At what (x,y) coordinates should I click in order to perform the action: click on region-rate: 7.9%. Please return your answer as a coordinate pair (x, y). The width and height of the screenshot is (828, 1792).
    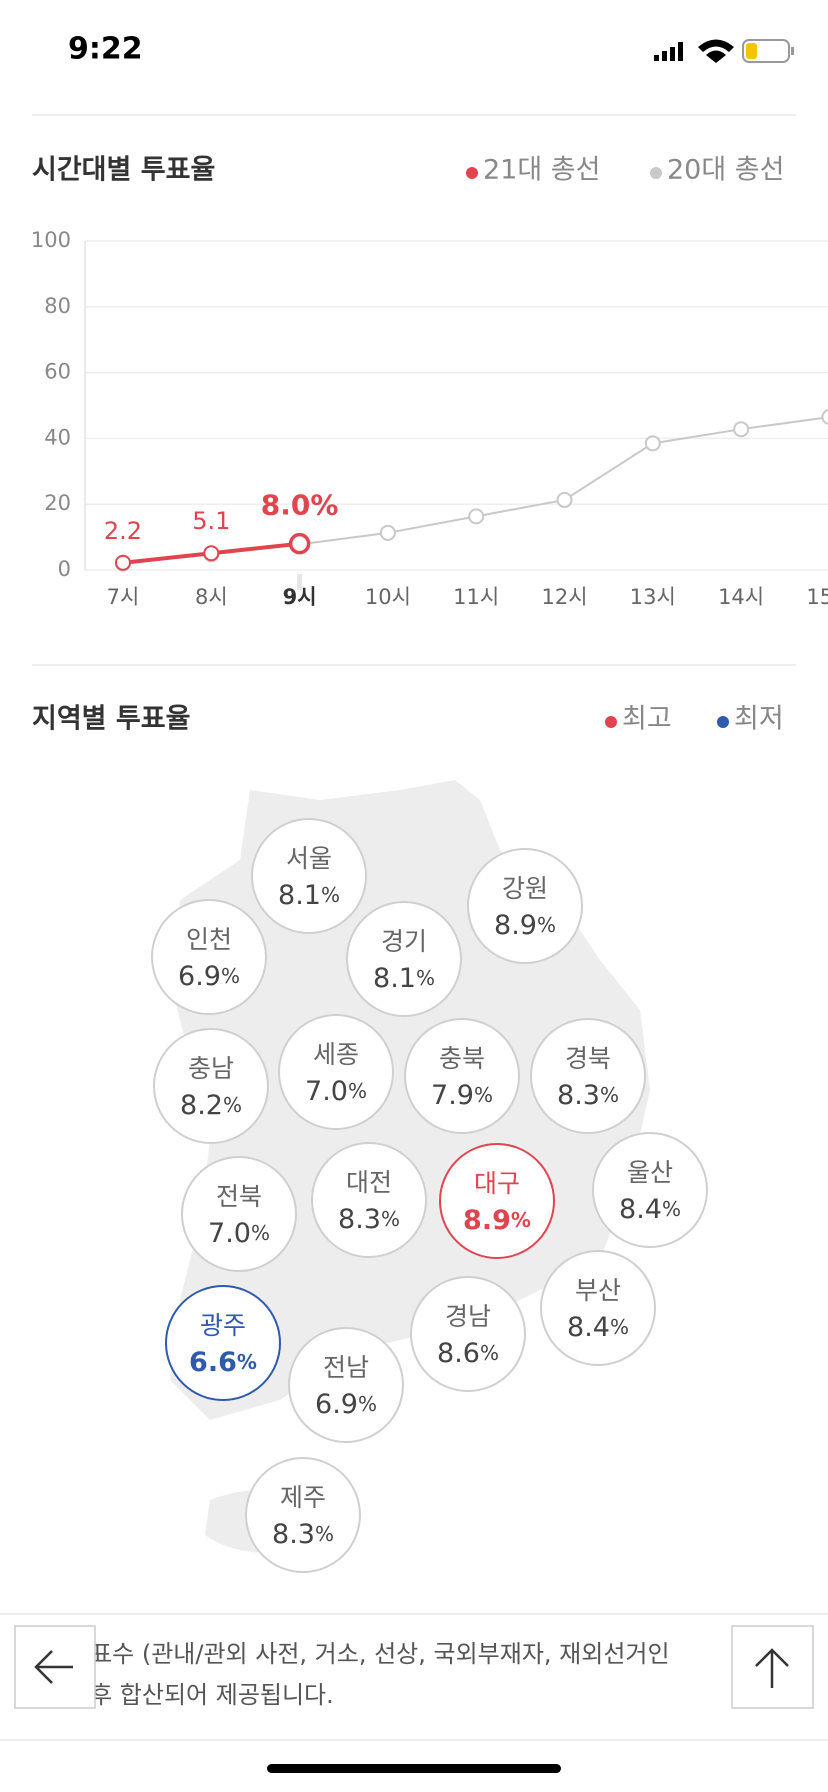
    Looking at the image, I should click on (462, 1095).